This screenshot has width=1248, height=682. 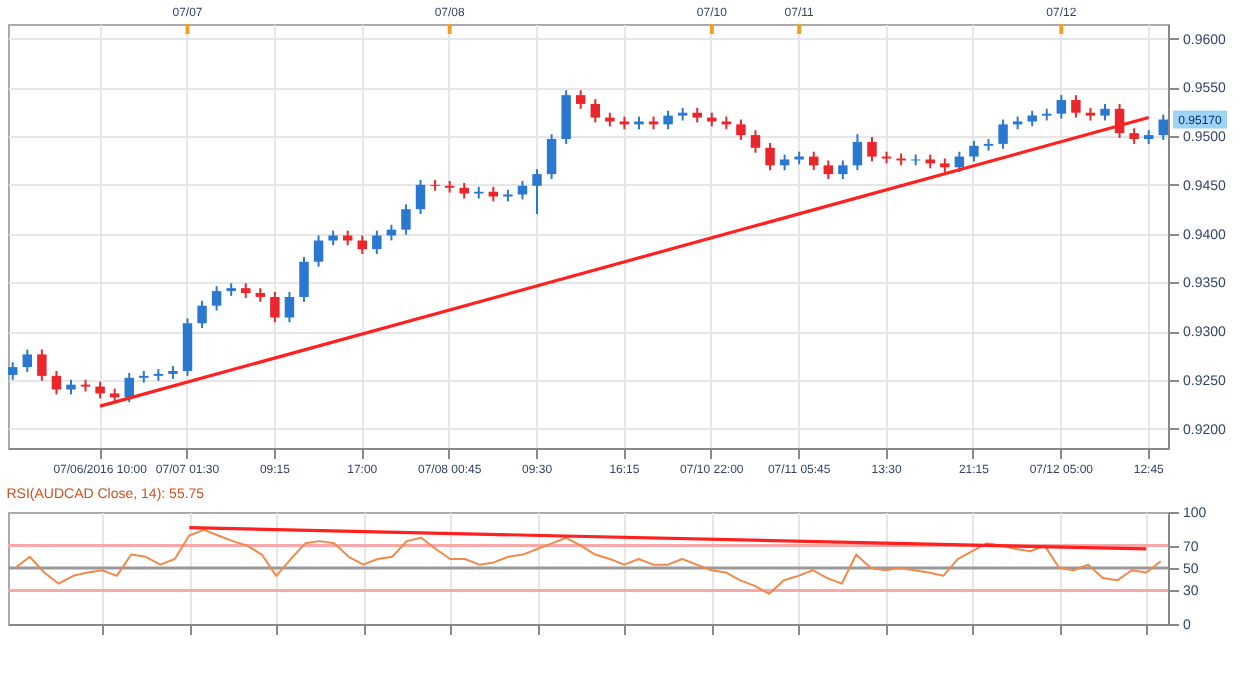 I want to click on line-series, so click(x=588, y=561).